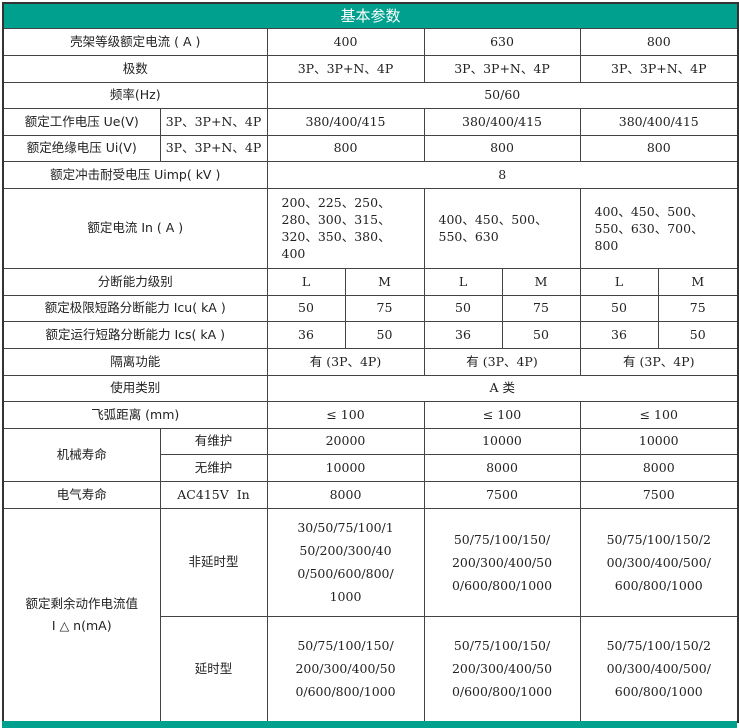  Describe the element at coordinates (135, 41) in the screenshot. I see `row-label: 壳架等级额定电流 ( A )` at that location.